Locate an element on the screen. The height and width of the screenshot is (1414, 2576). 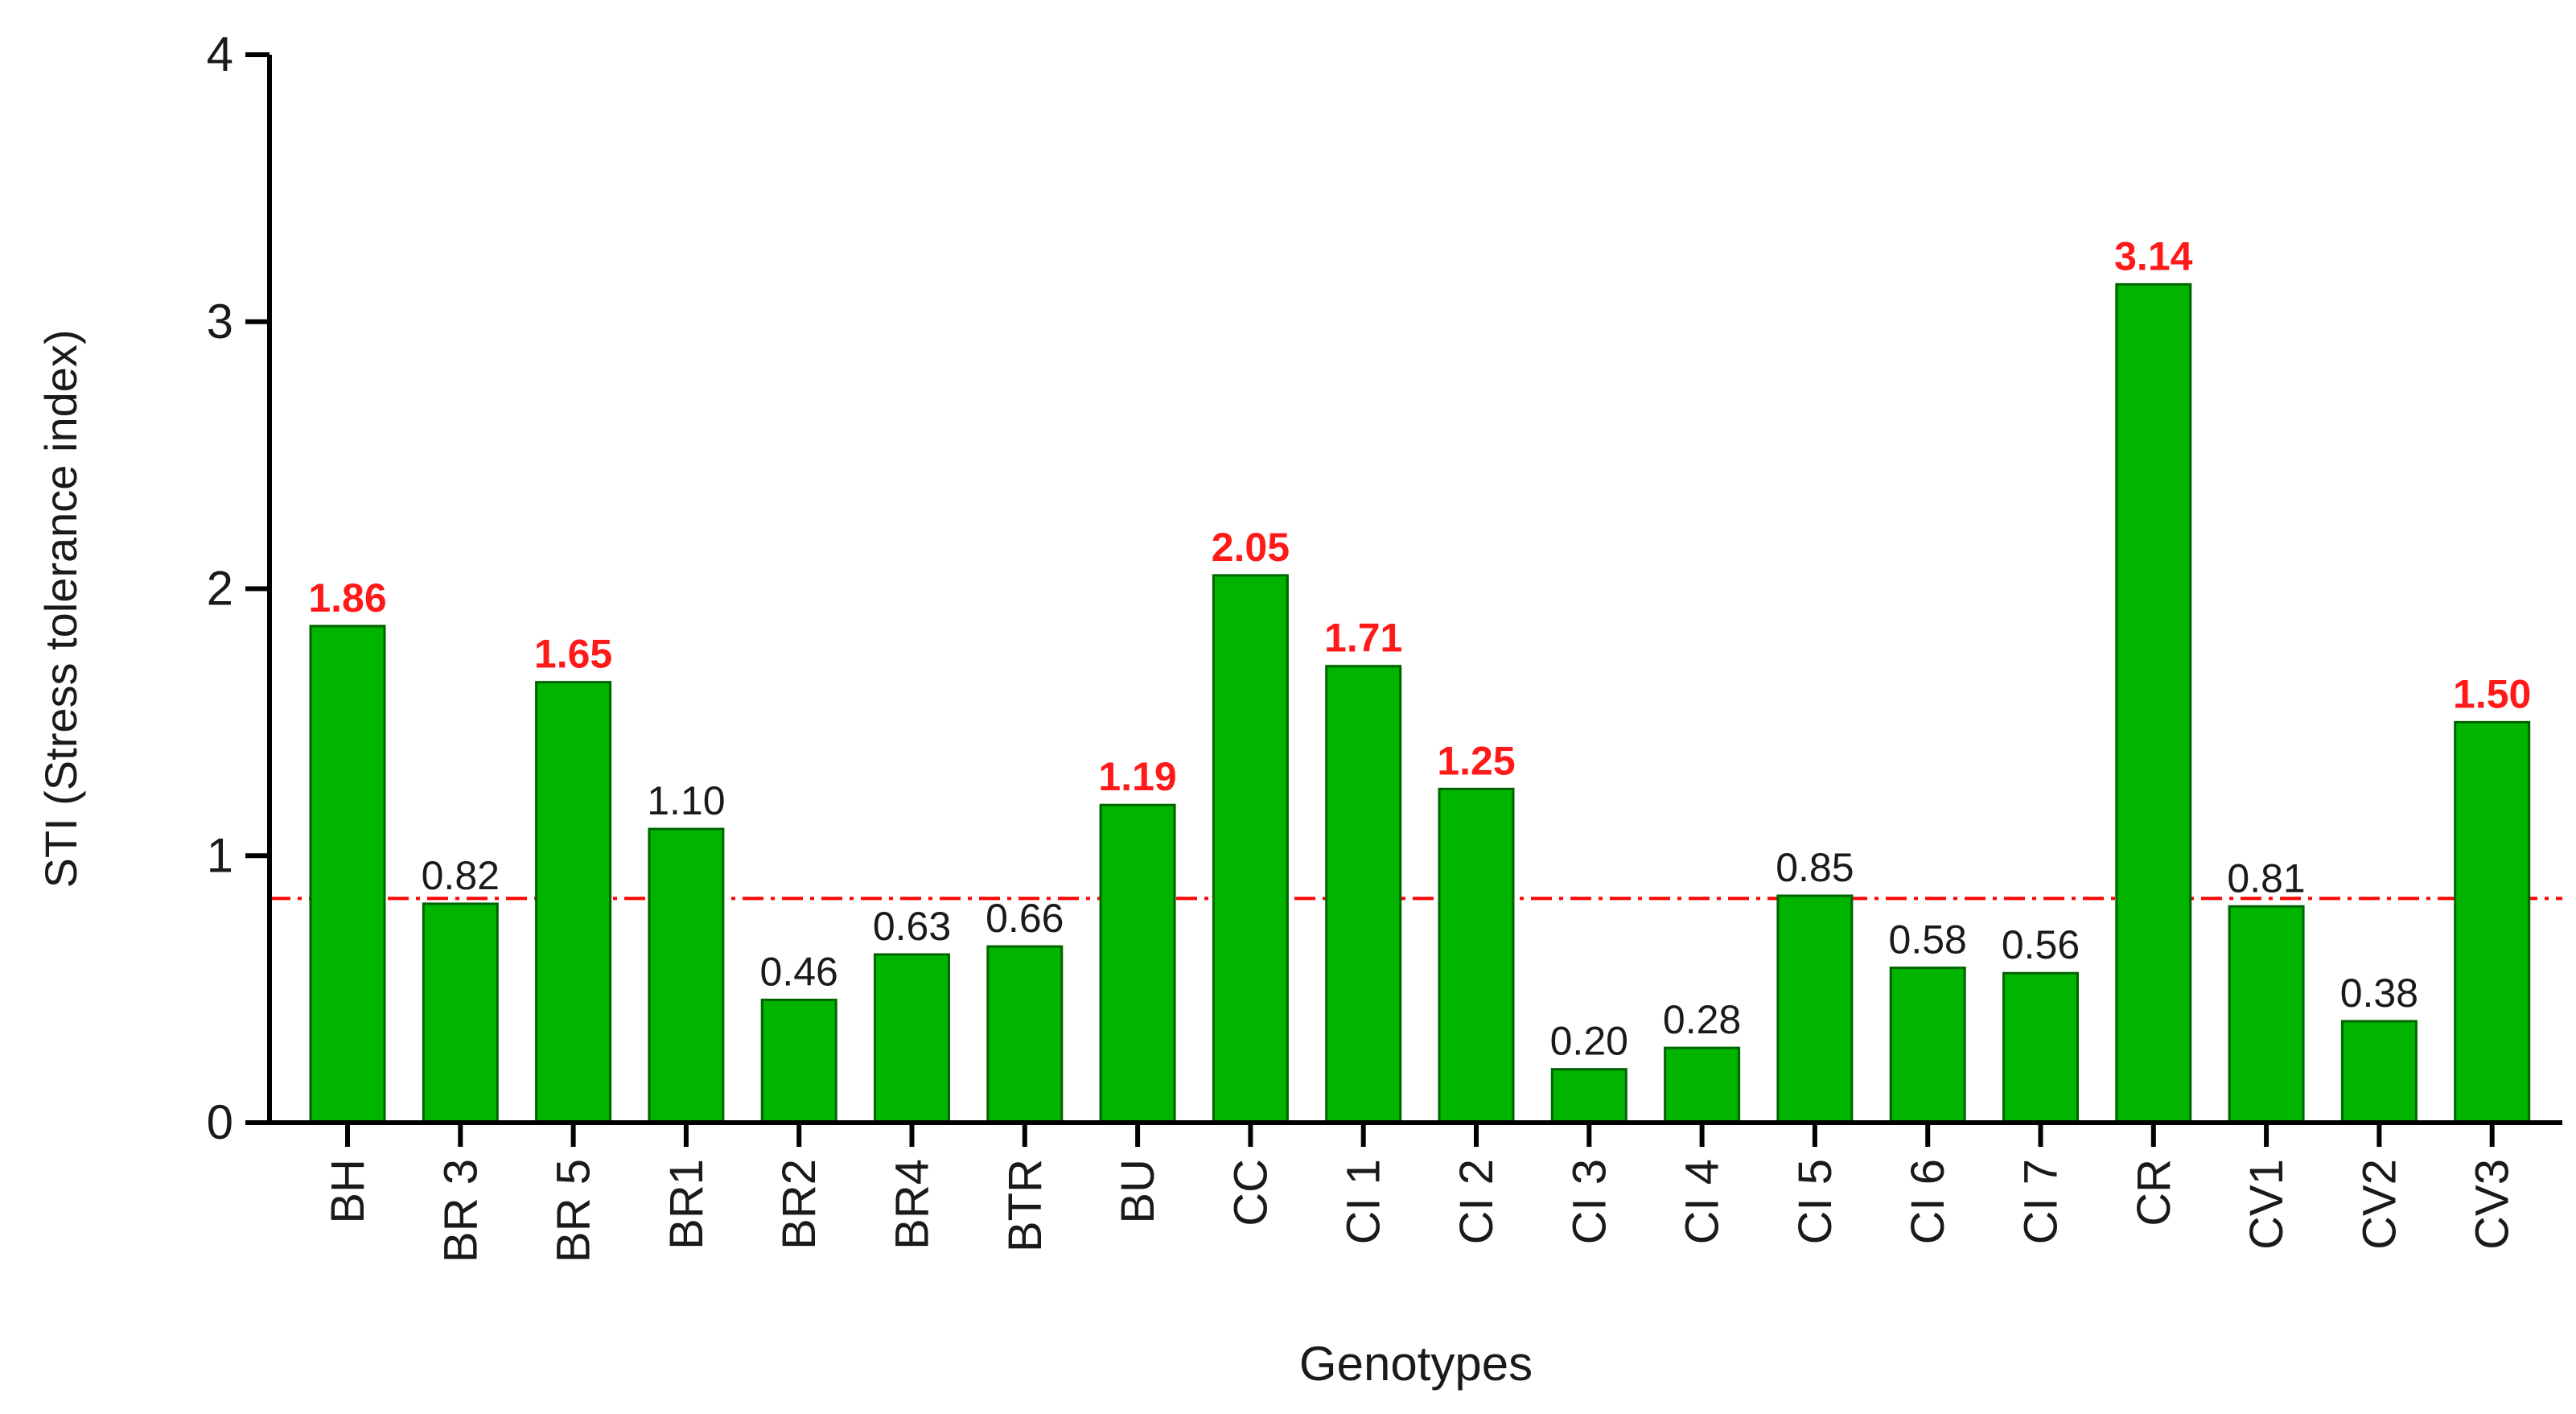
data-label: 3.14 is located at coordinates (2153, 255).